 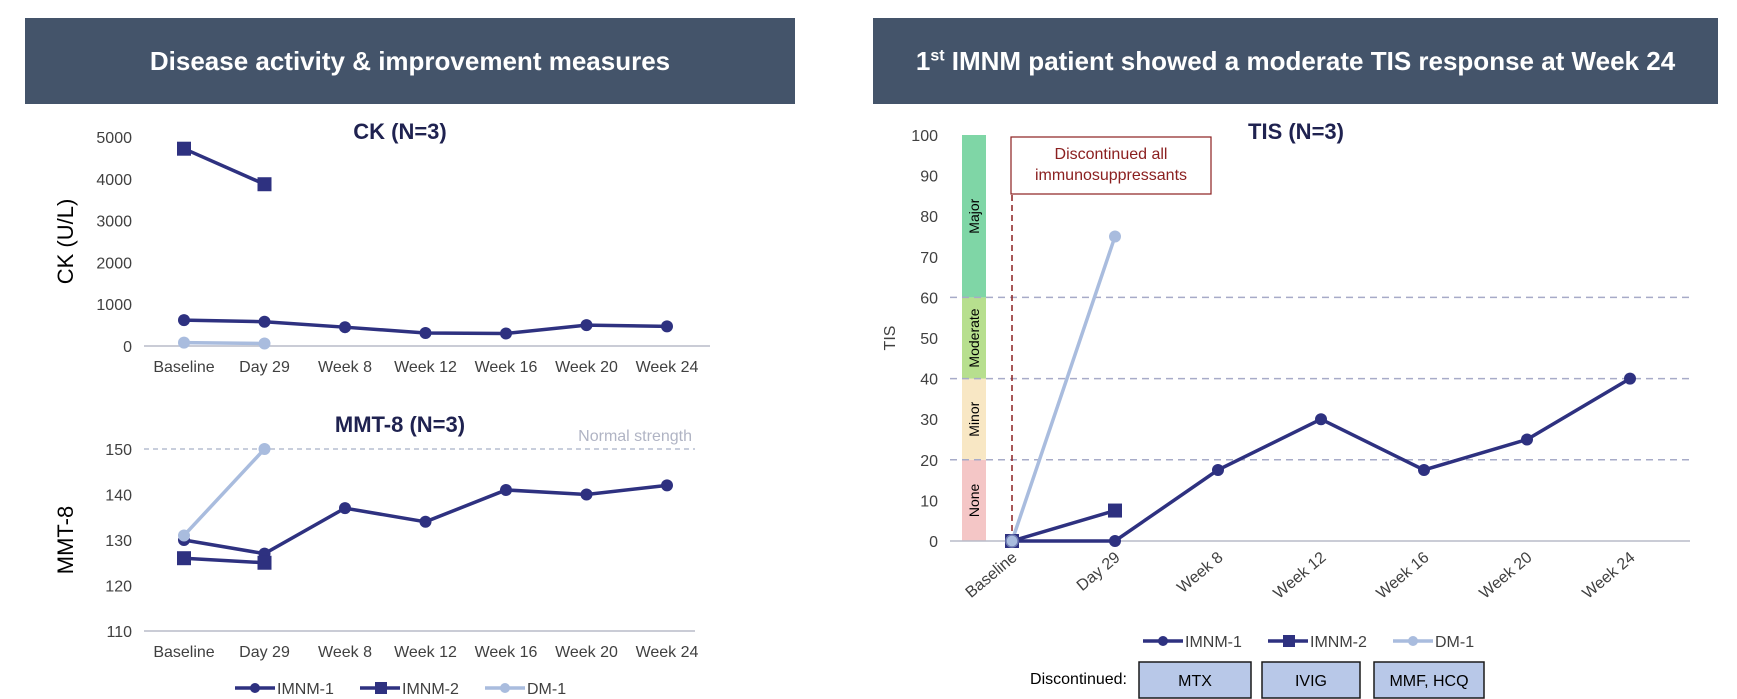 I want to click on chart2-x-tick-6: Week 24, so click(x=1608, y=575).